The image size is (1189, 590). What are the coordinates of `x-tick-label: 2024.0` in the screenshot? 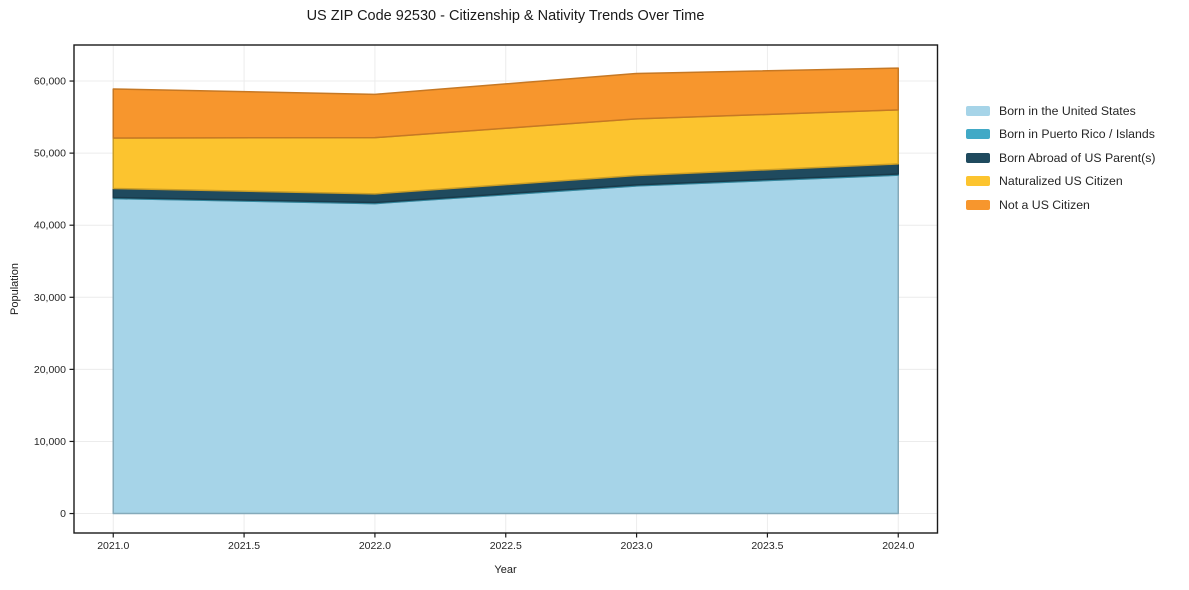 It's located at (898, 546).